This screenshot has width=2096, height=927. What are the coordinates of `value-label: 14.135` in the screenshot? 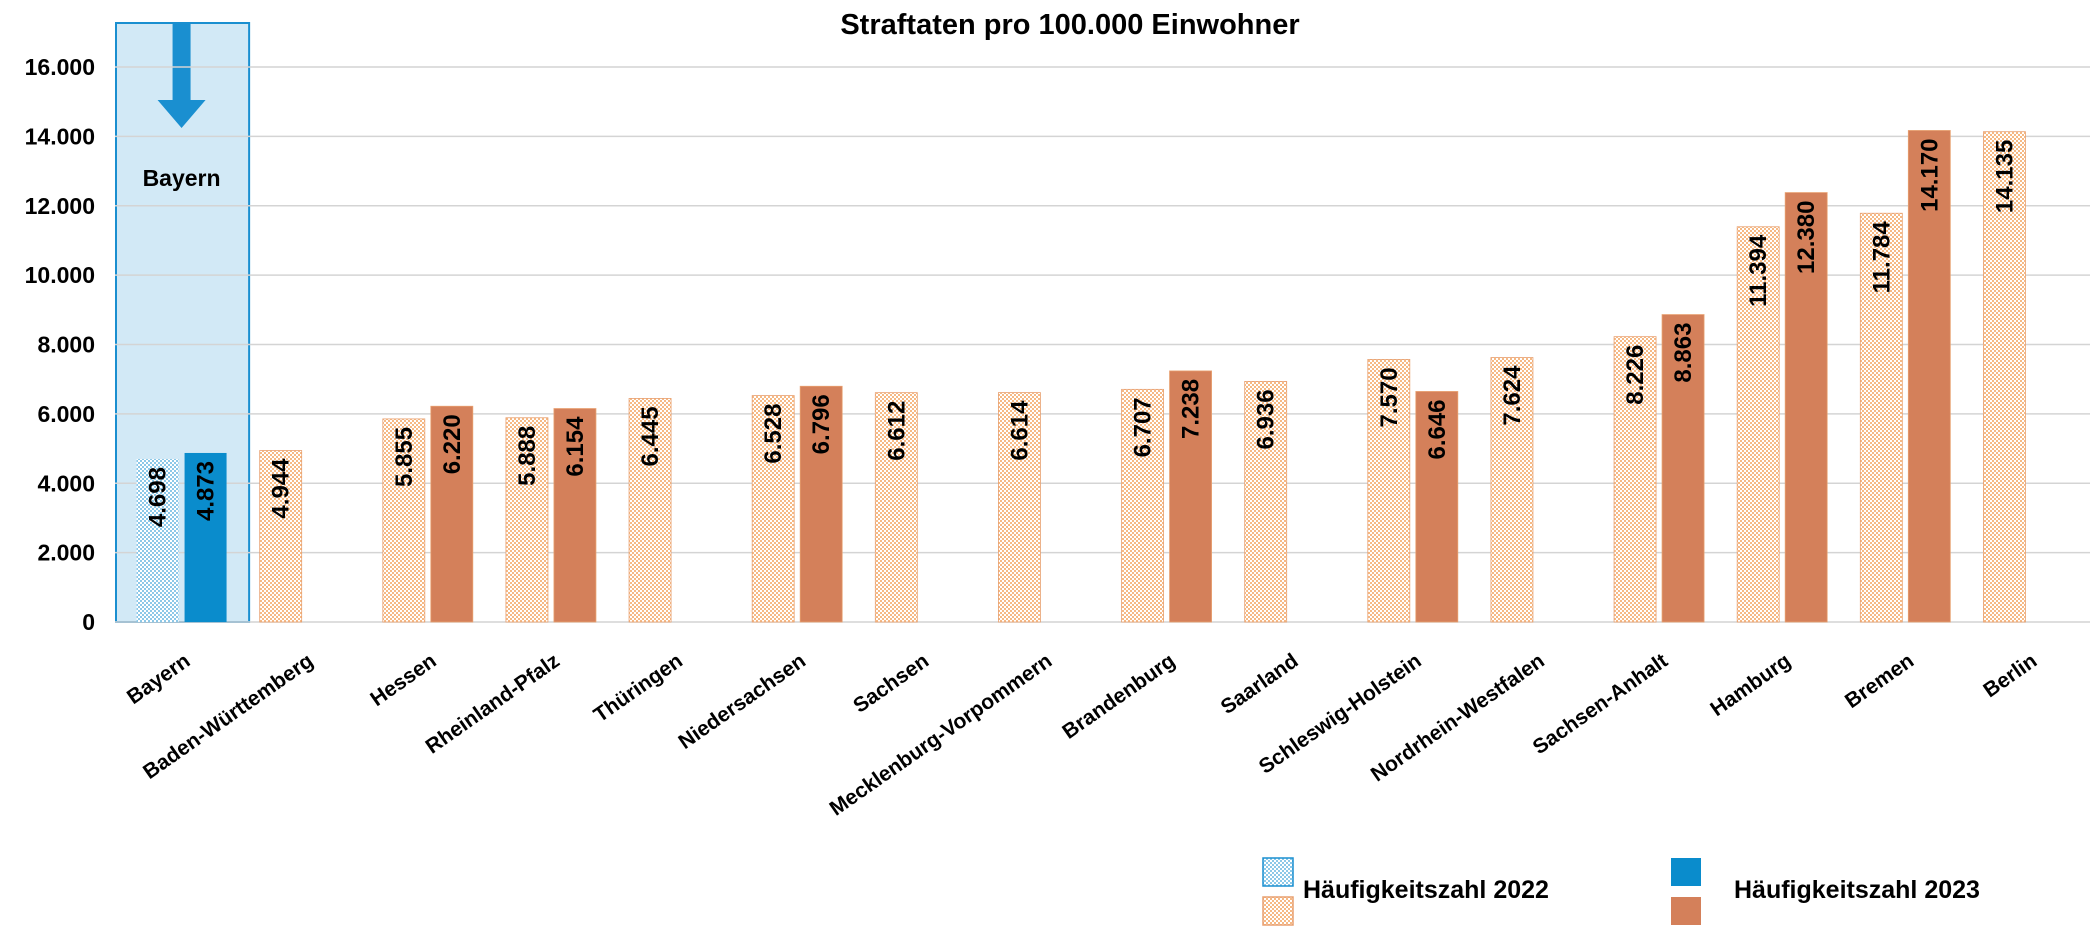 It's located at (2004, 176).